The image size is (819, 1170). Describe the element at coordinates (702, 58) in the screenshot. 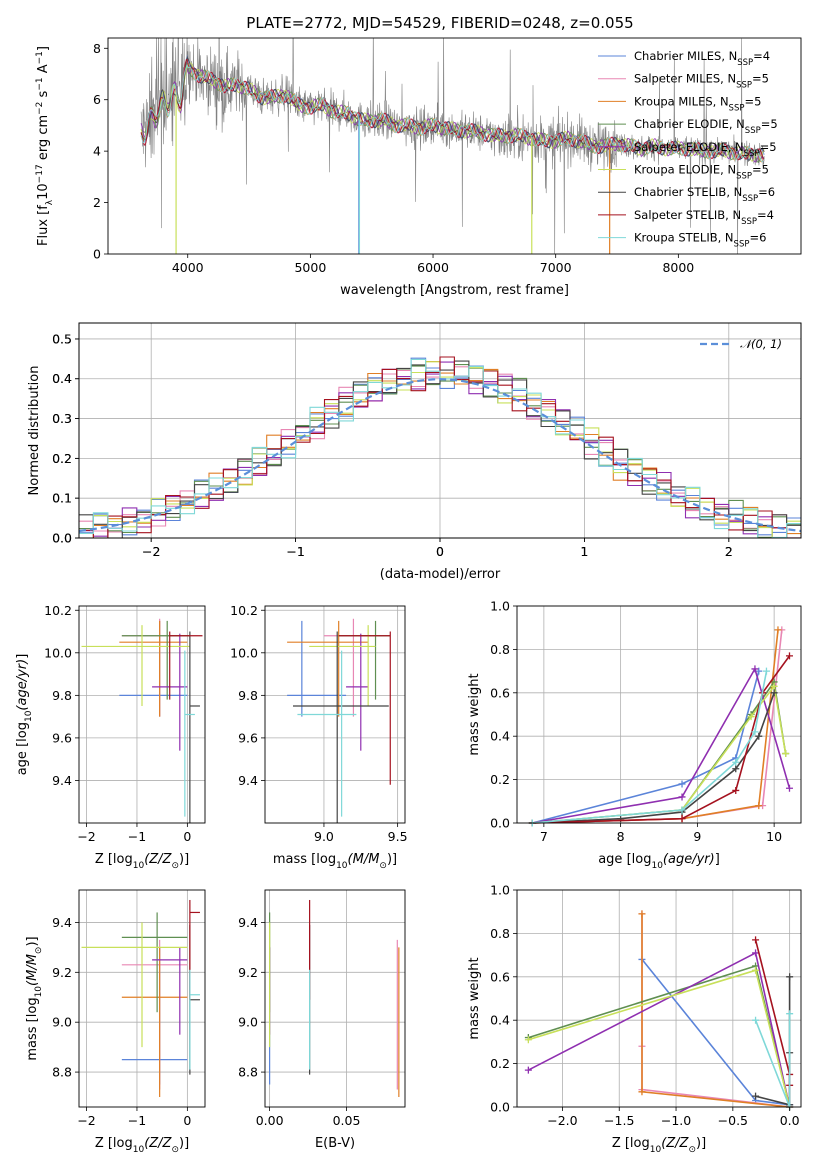

I see `legend-label: Chabrier MILES, NSSP=4` at that location.